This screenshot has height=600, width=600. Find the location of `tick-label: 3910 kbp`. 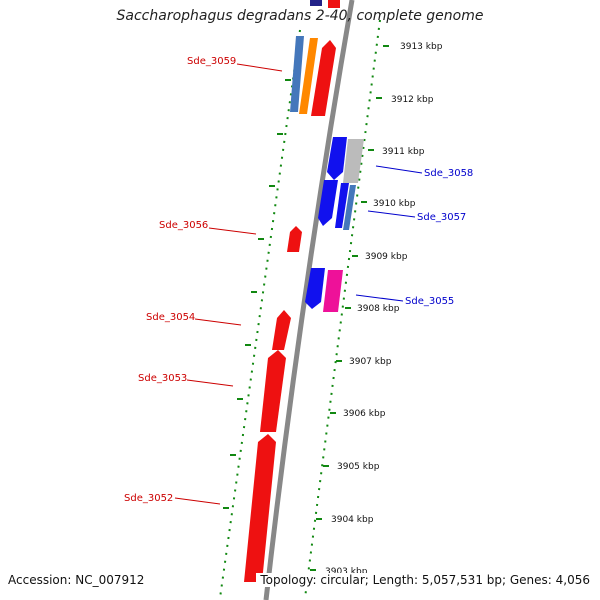

tick-label: 3910 kbp is located at coordinates (394, 204).